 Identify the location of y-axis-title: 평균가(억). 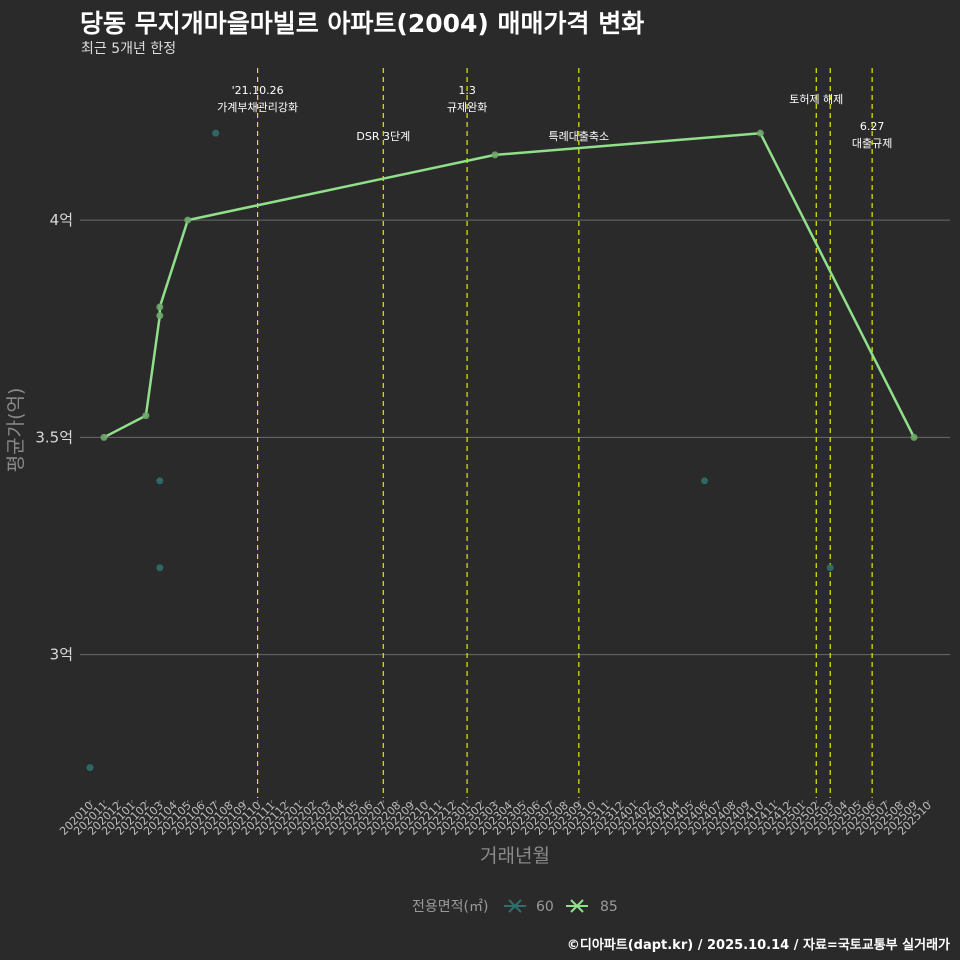
(16, 430).